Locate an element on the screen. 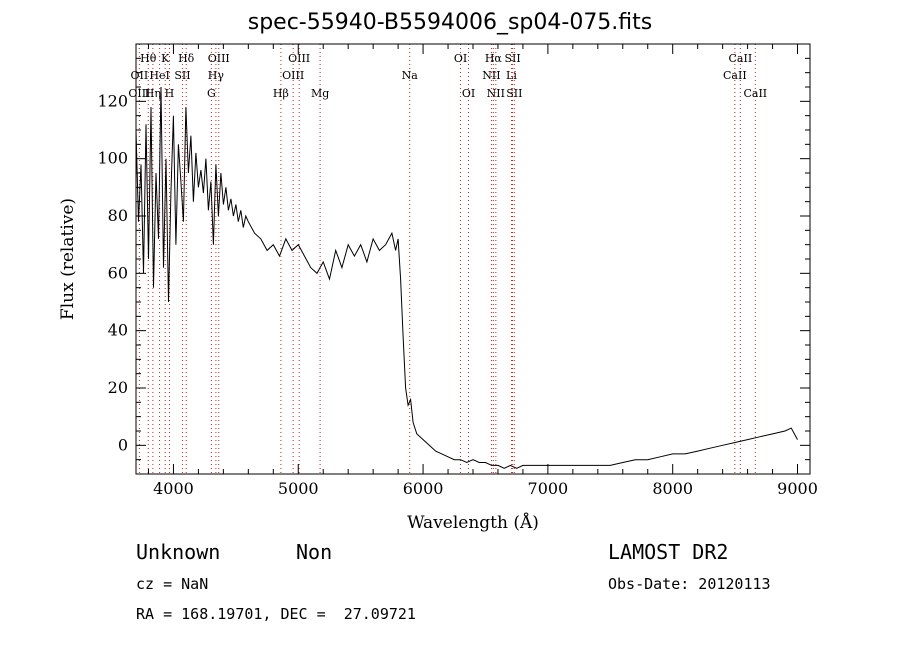  x-tick-label: 7000 is located at coordinates (548, 488).